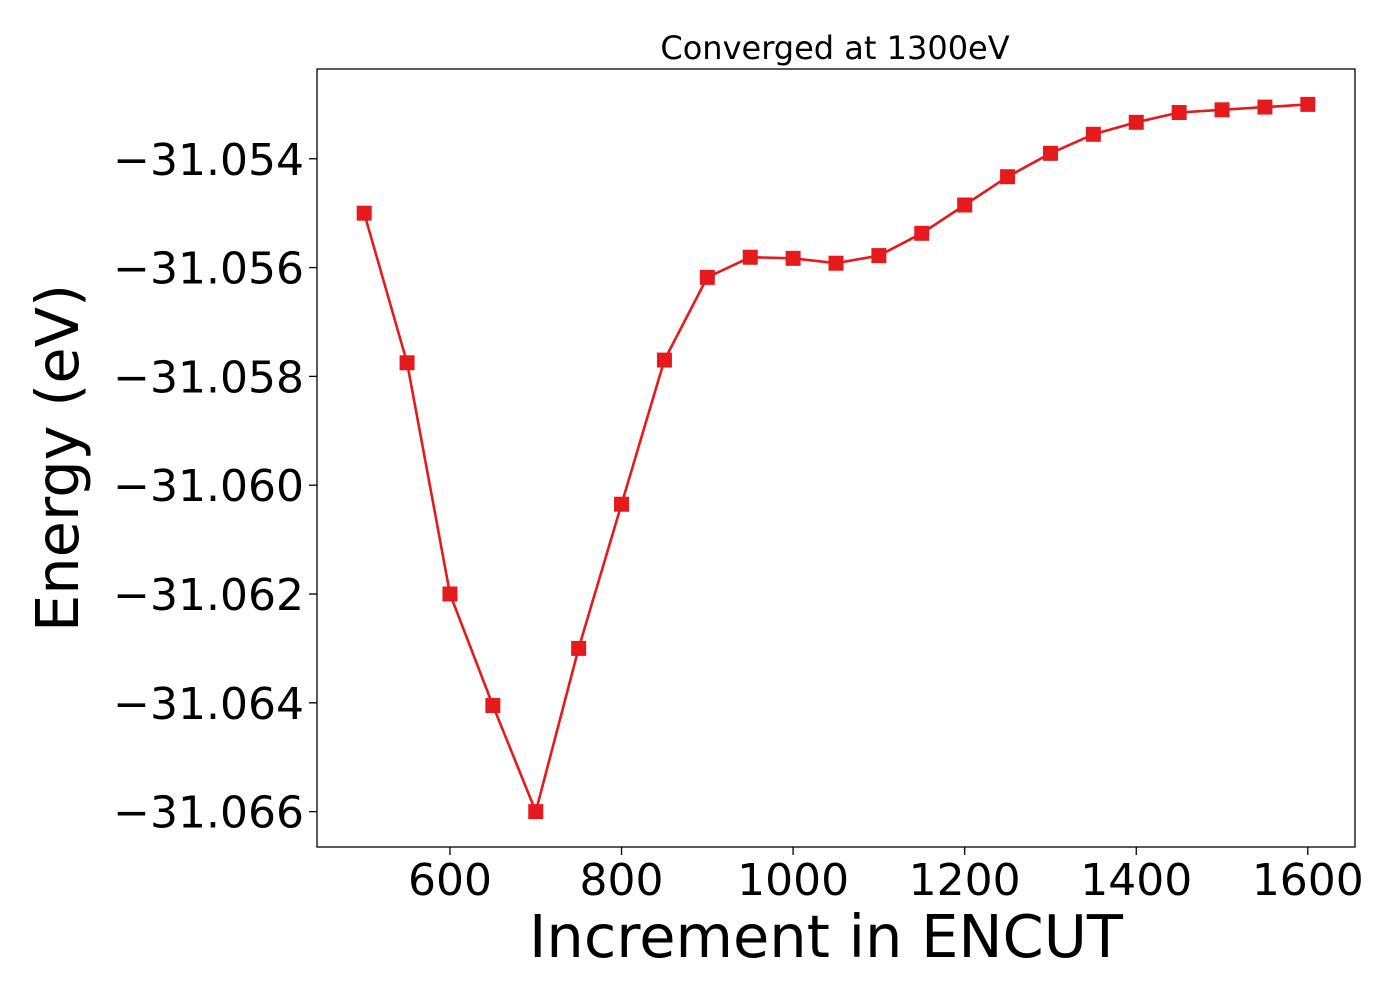  What do you see at coordinates (208, 595) in the screenshot?
I see `y-tick-label: −31.062` at bounding box center [208, 595].